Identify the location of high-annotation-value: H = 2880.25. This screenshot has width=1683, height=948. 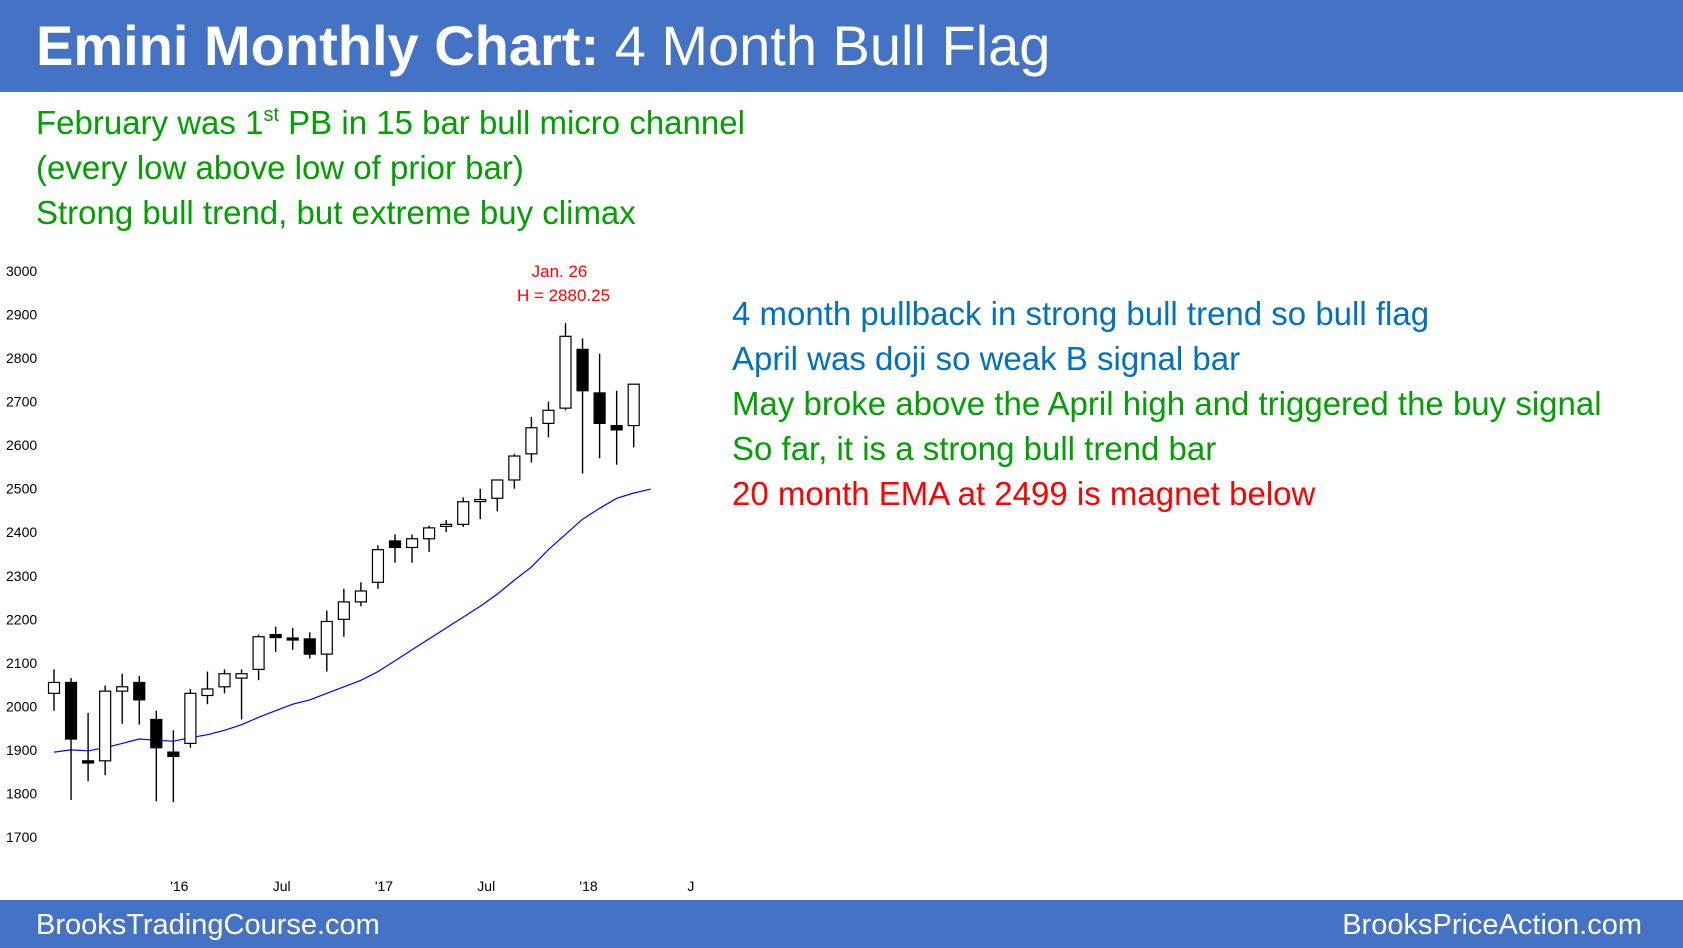
(563, 295).